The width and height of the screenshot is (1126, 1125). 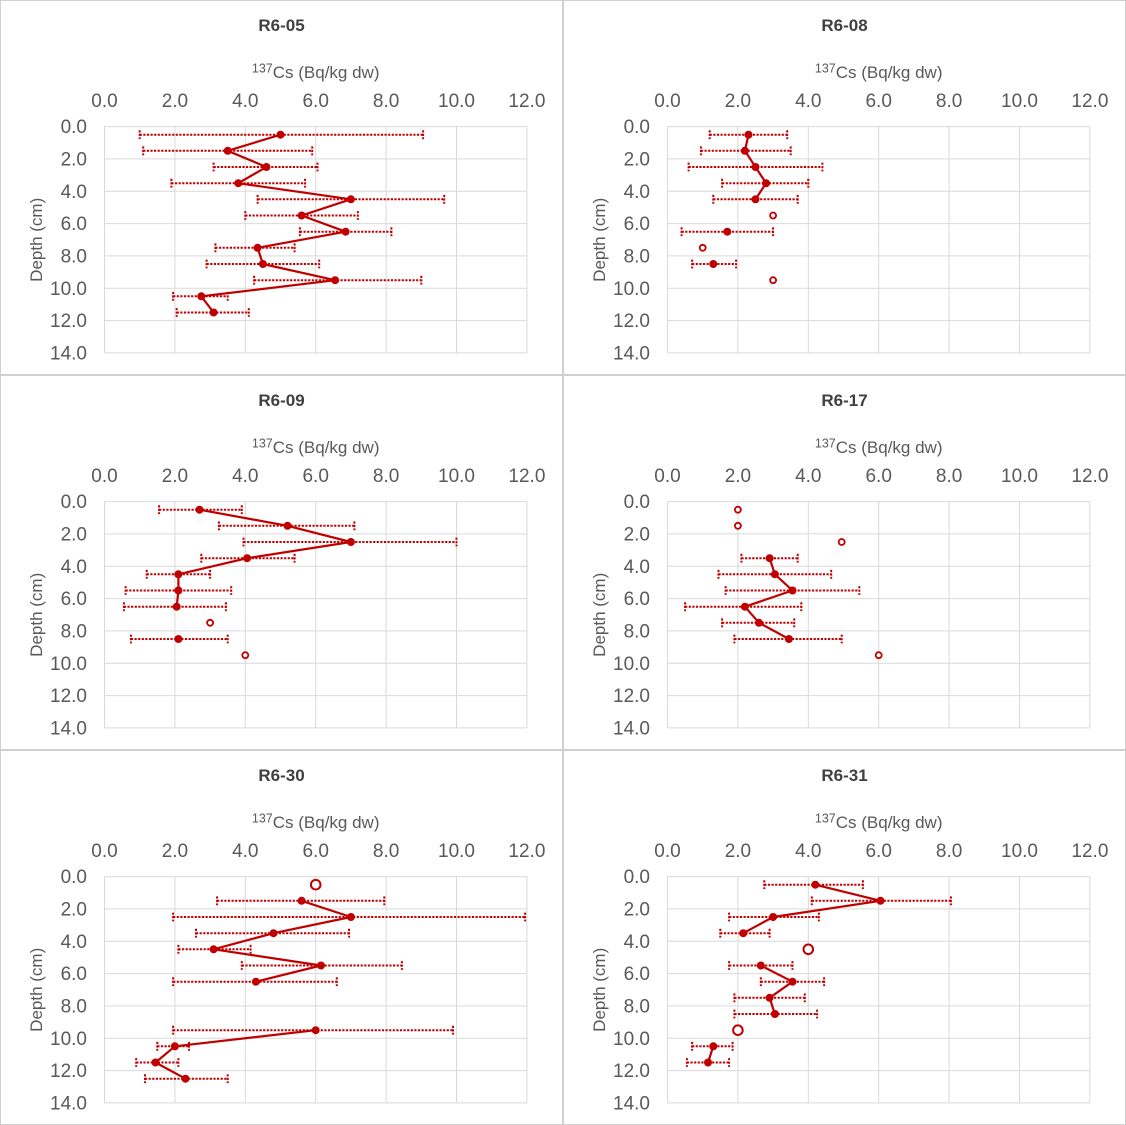 What do you see at coordinates (281, 25) in the screenshot?
I see `svg-text: R6-05` at bounding box center [281, 25].